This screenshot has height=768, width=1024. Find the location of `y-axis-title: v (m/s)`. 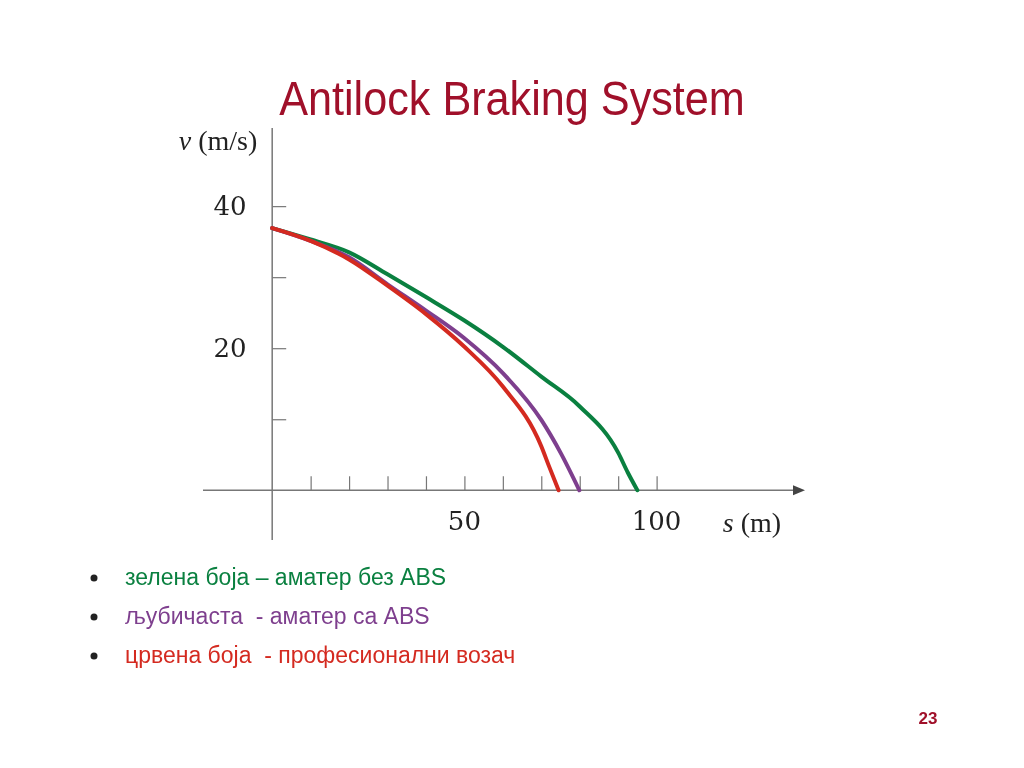

y-axis-title: v (m/s) is located at coordinates (218, 140).